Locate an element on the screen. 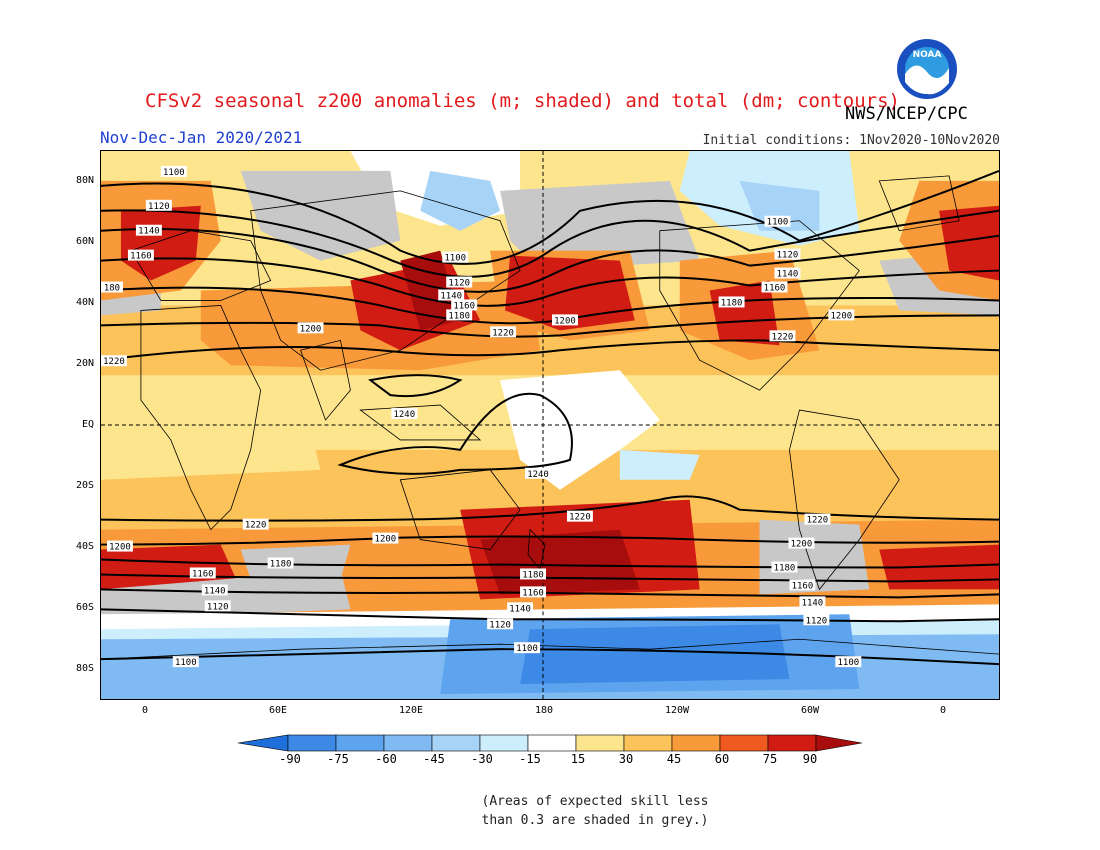  contour-1240-tropics is located at coordinates (455, 433).